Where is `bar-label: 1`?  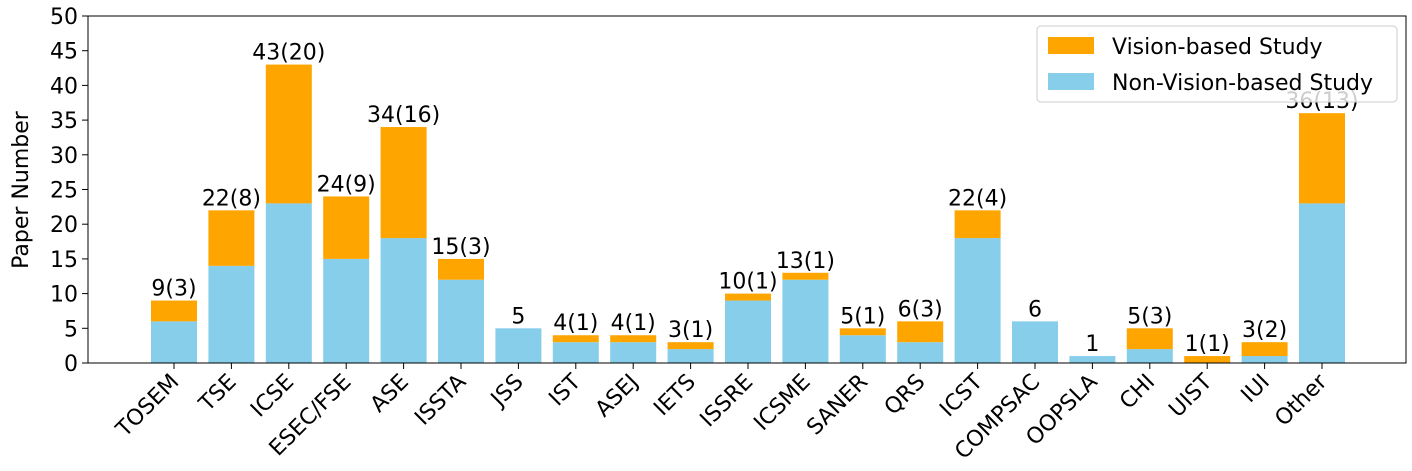
bar-label: 1 is located at coordinates (1092, 344).